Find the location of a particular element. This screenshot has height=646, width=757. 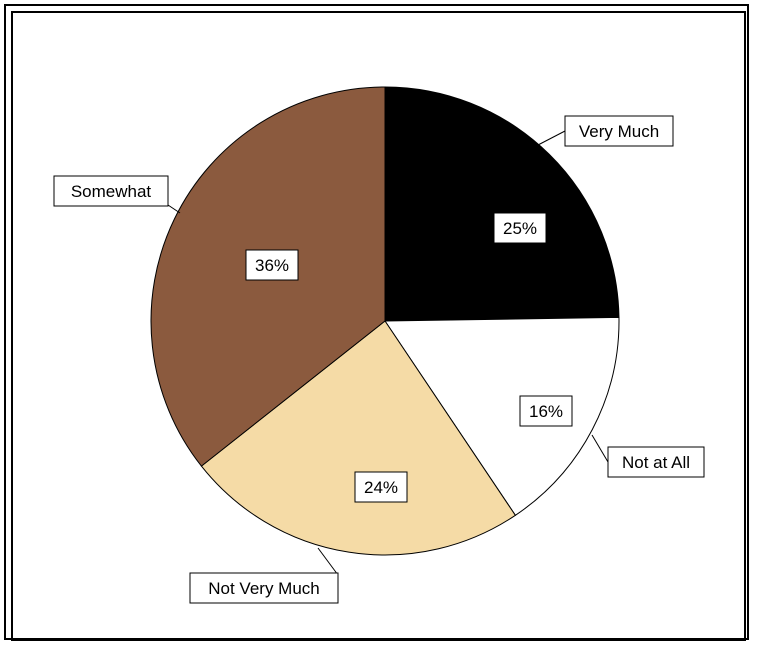

data-label-very-much-text: 25% is located at coordinates (520, 228).